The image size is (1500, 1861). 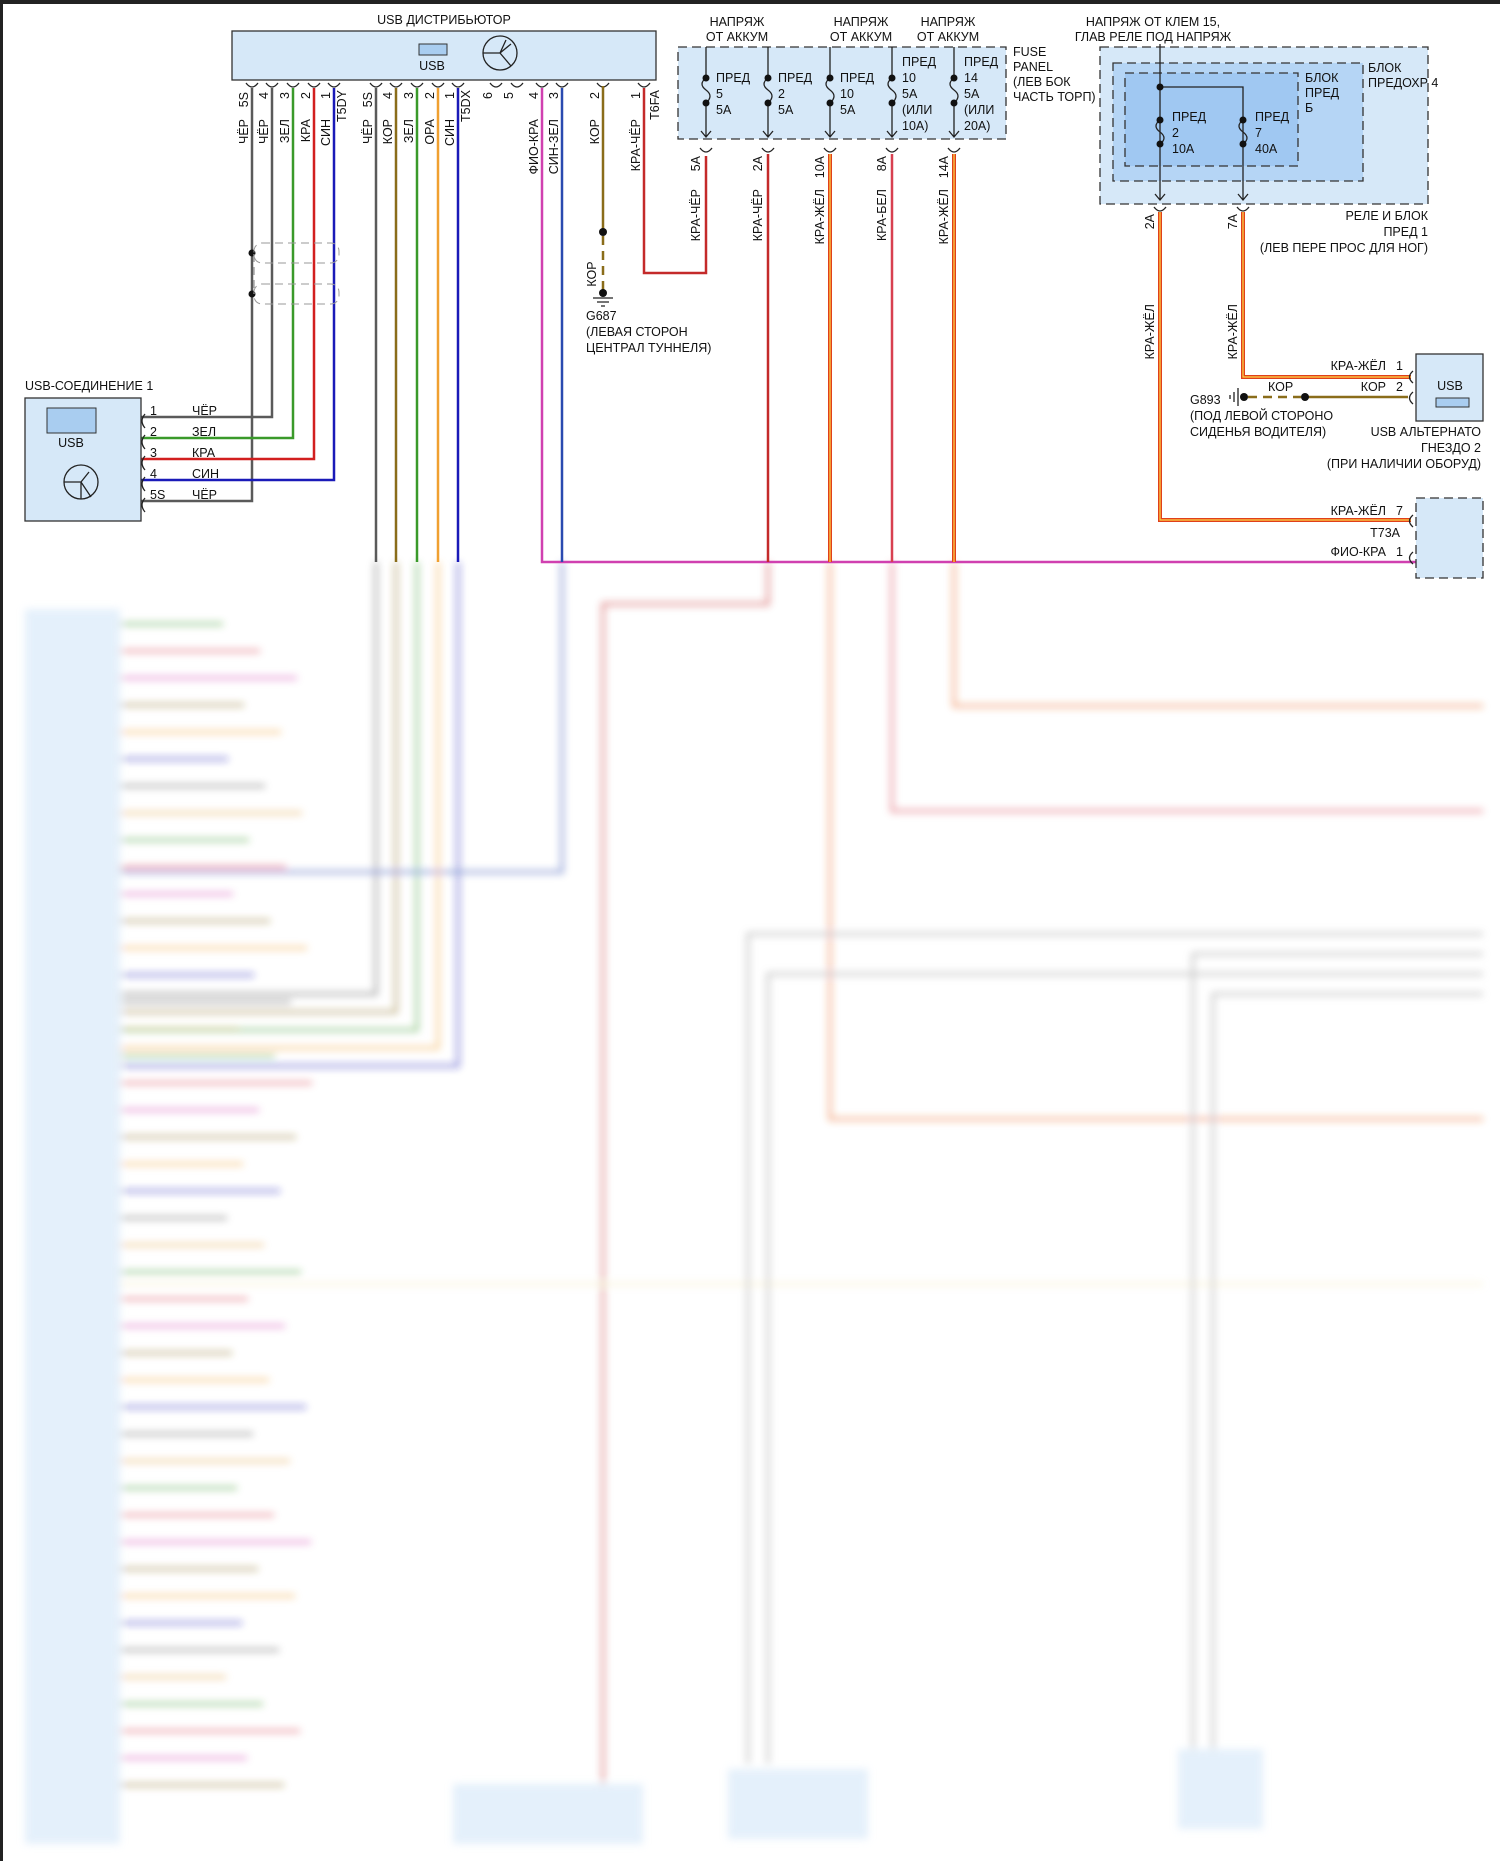 I want to click on usb-connection-1-title: USB-СОЕДИНЕНИЕ 1, so click(x=89, y=386).